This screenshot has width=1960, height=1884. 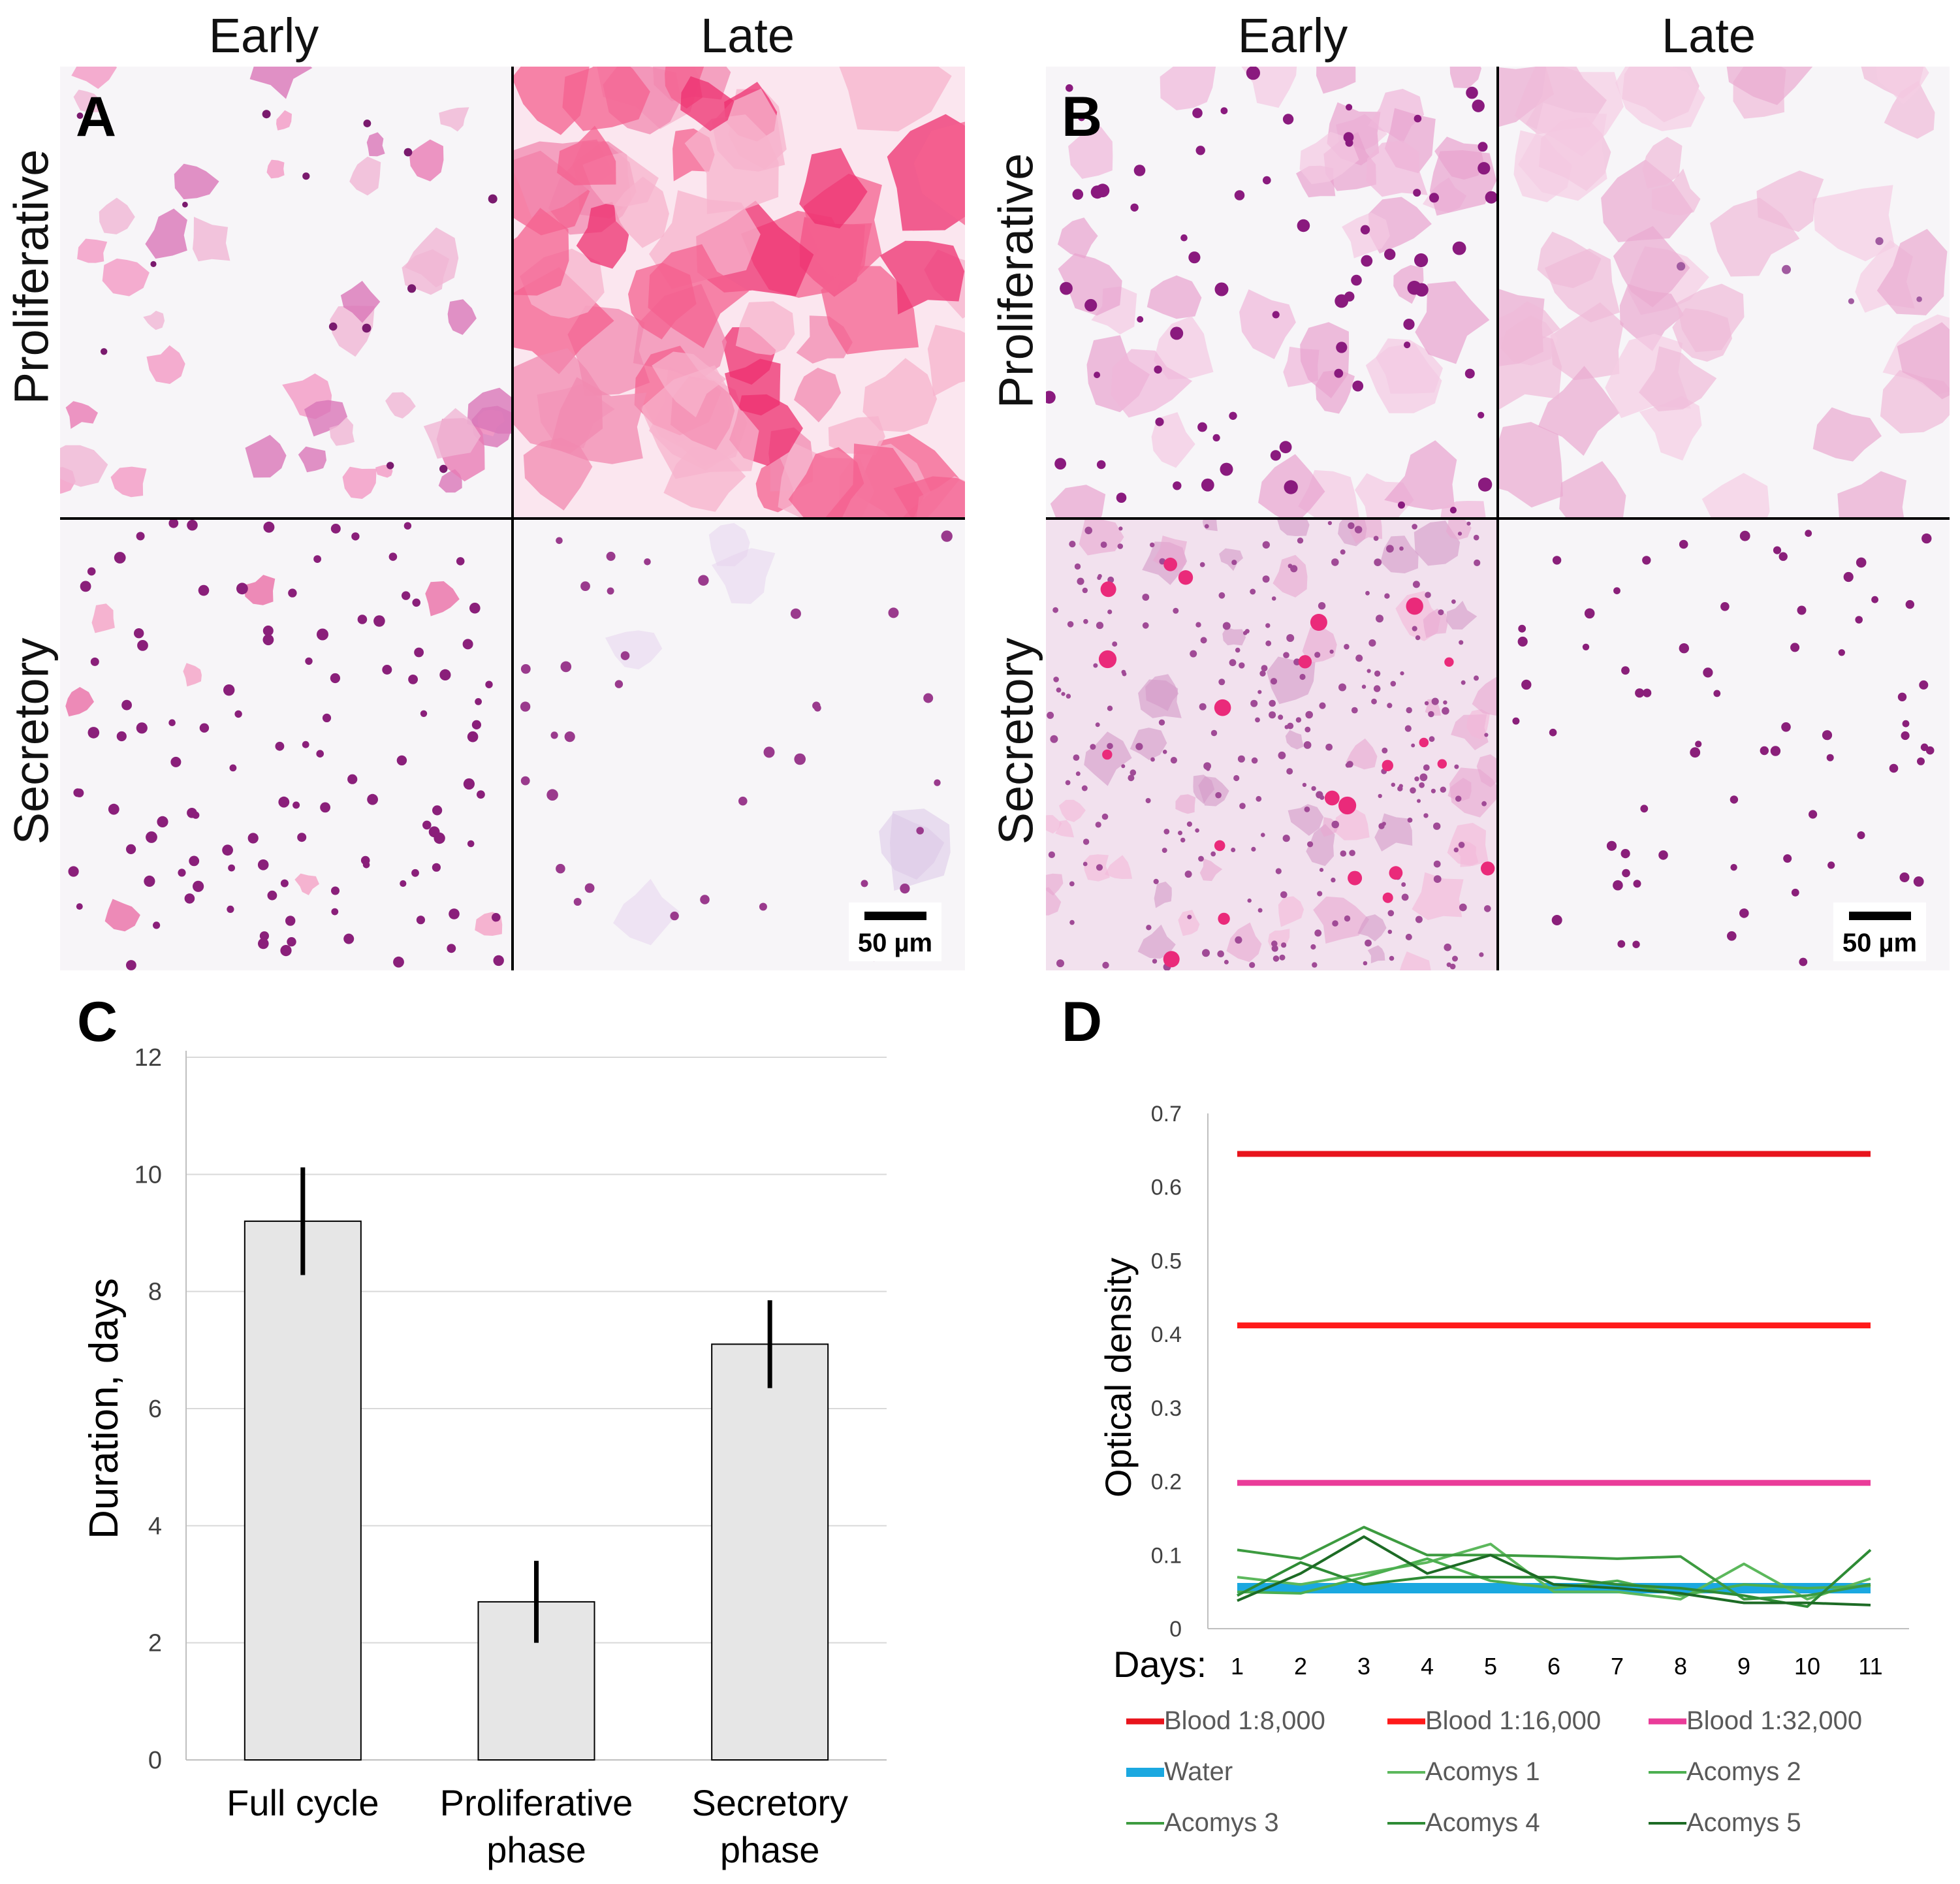 What do you see at coordinates (1166, 1114) in the screenshot?
I see `y-tick-label: 0.7` at bounding box center [1166, 1114].